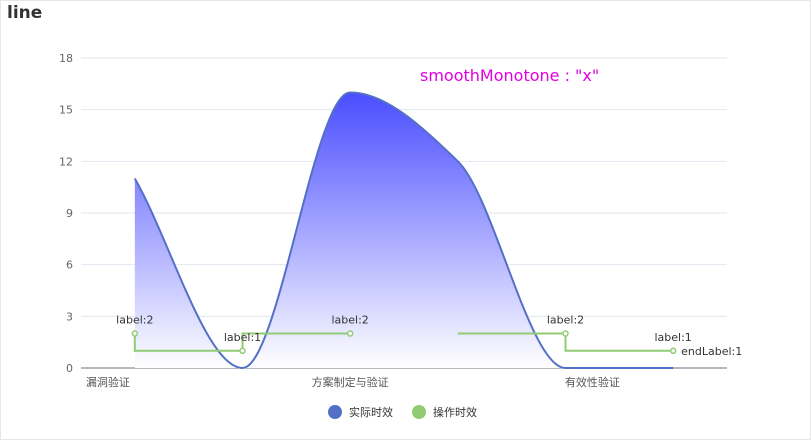 Image resolution: width=811 pixels, height=440 pixels. Describe the element at coordinates (371, 412) in the screenshot. I see `legend-item-label: 实际时效` at that location.